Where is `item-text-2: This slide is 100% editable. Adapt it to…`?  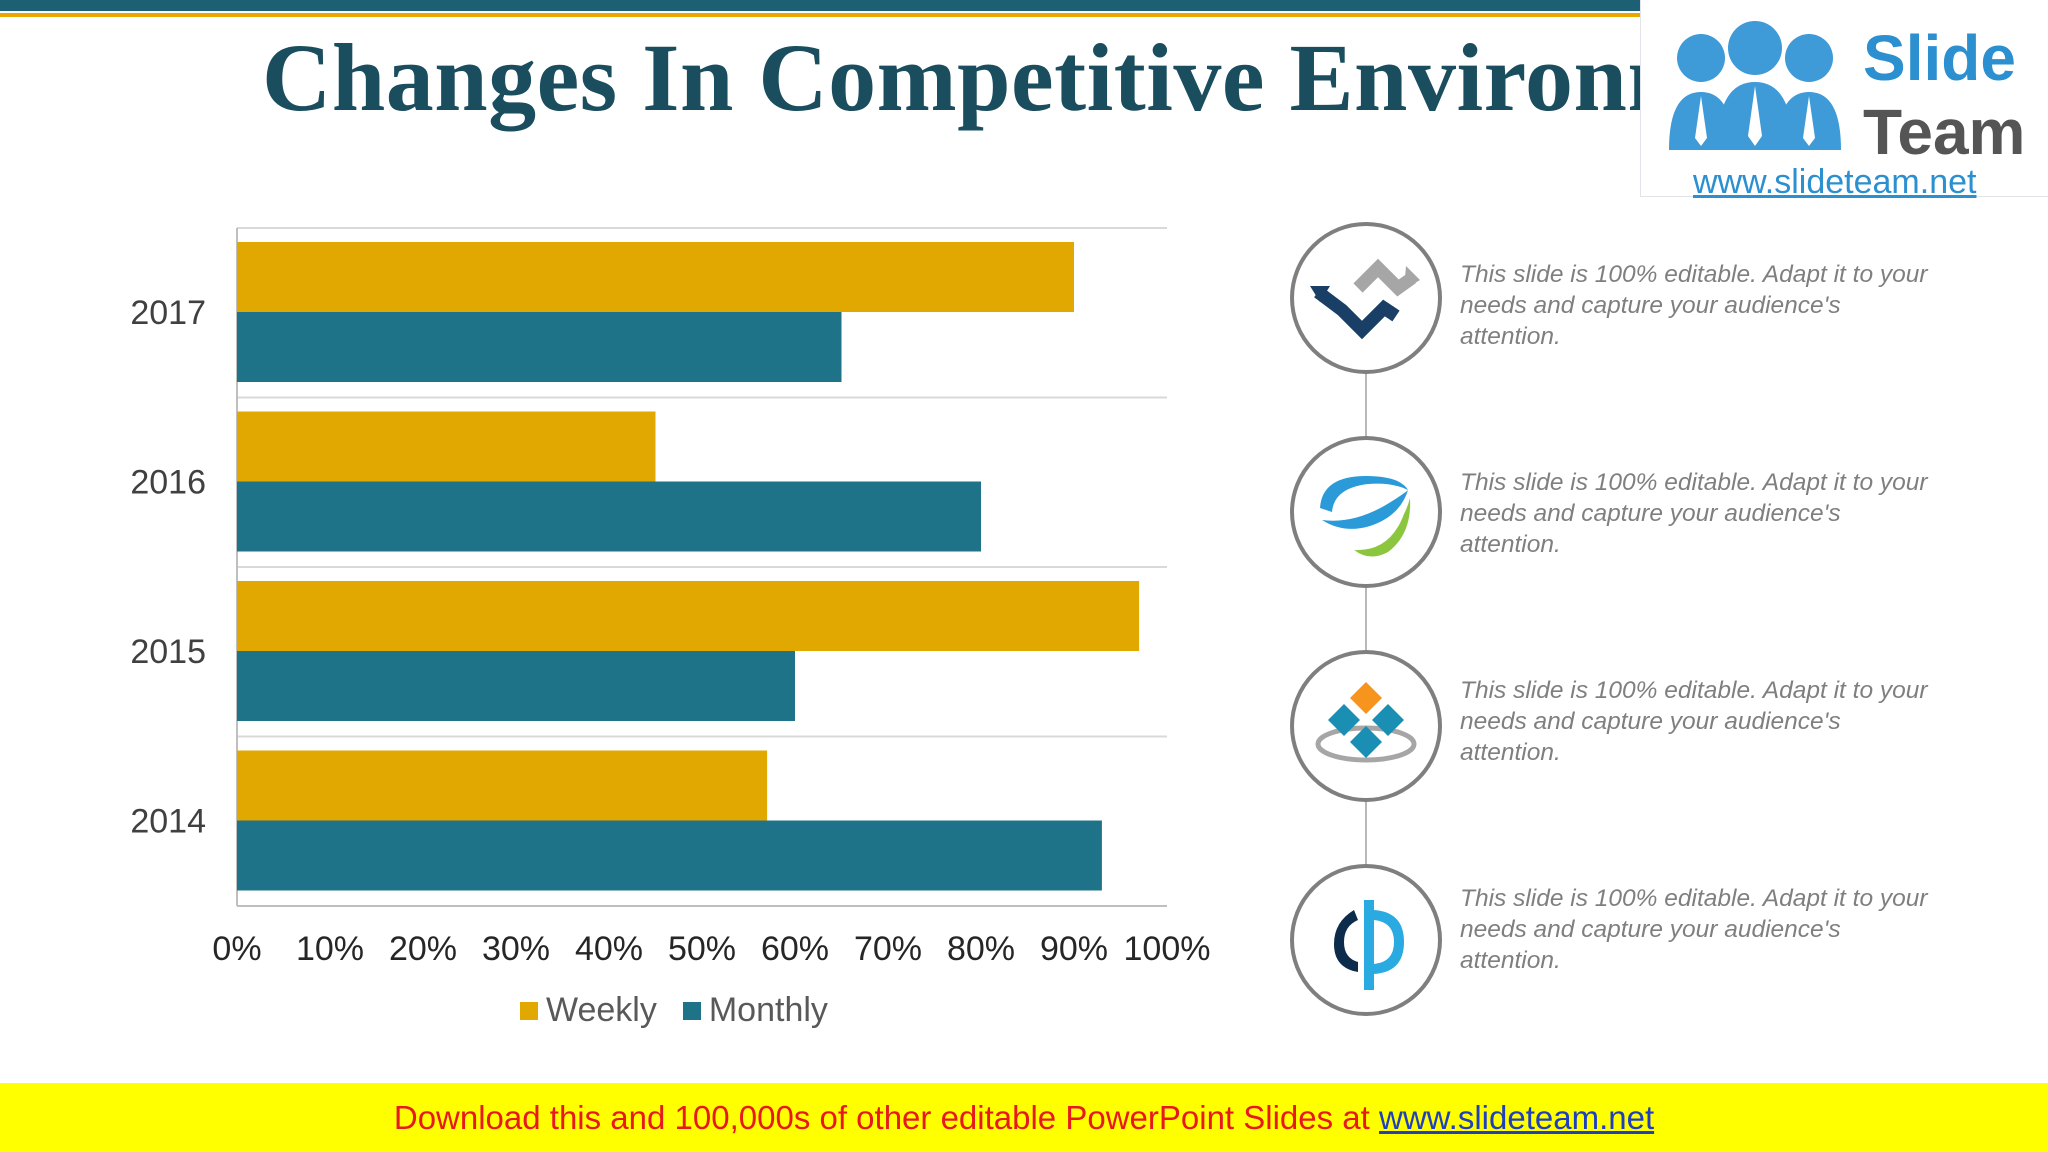
item-text-2: This slide is 100% editable. Adapt it to… is located at coordinates (1694, 513).